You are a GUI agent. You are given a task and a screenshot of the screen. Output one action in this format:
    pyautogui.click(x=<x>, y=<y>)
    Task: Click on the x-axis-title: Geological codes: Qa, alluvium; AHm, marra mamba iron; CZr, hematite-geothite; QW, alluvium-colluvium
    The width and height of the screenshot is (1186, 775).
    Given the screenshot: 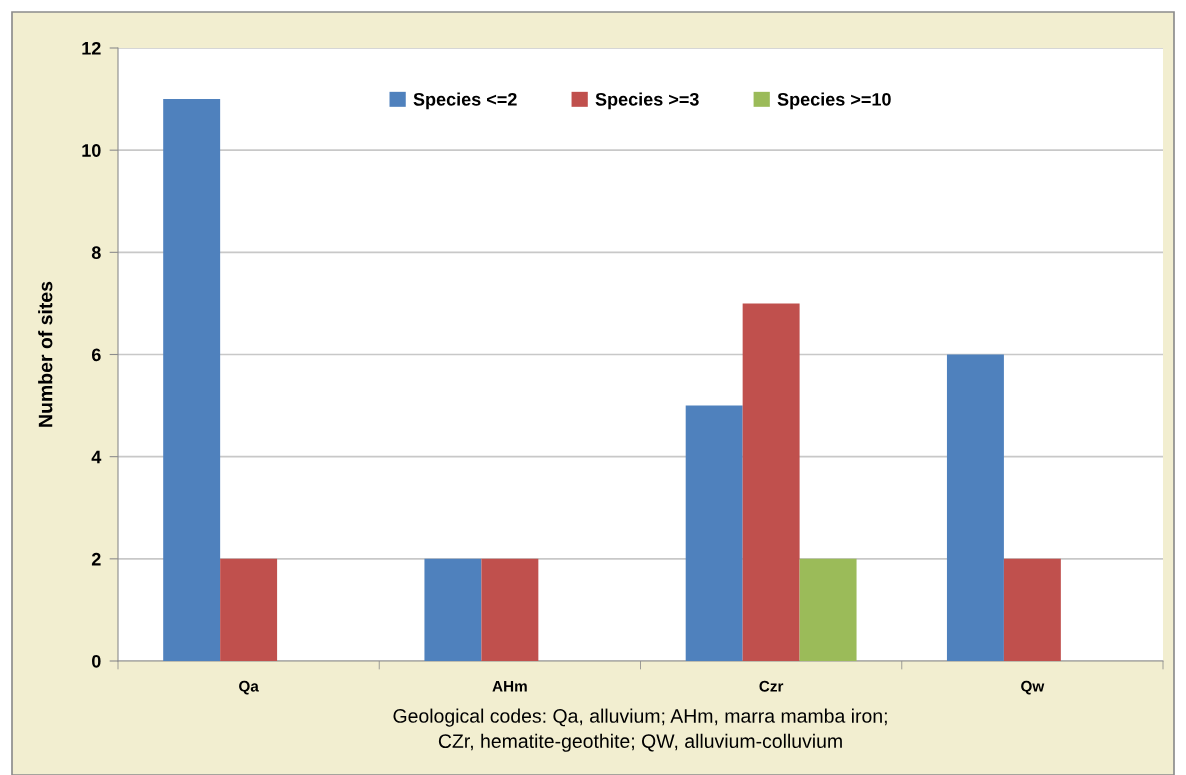 What is the action you would take?
    pyautogui.click(x=640, y=730)
    